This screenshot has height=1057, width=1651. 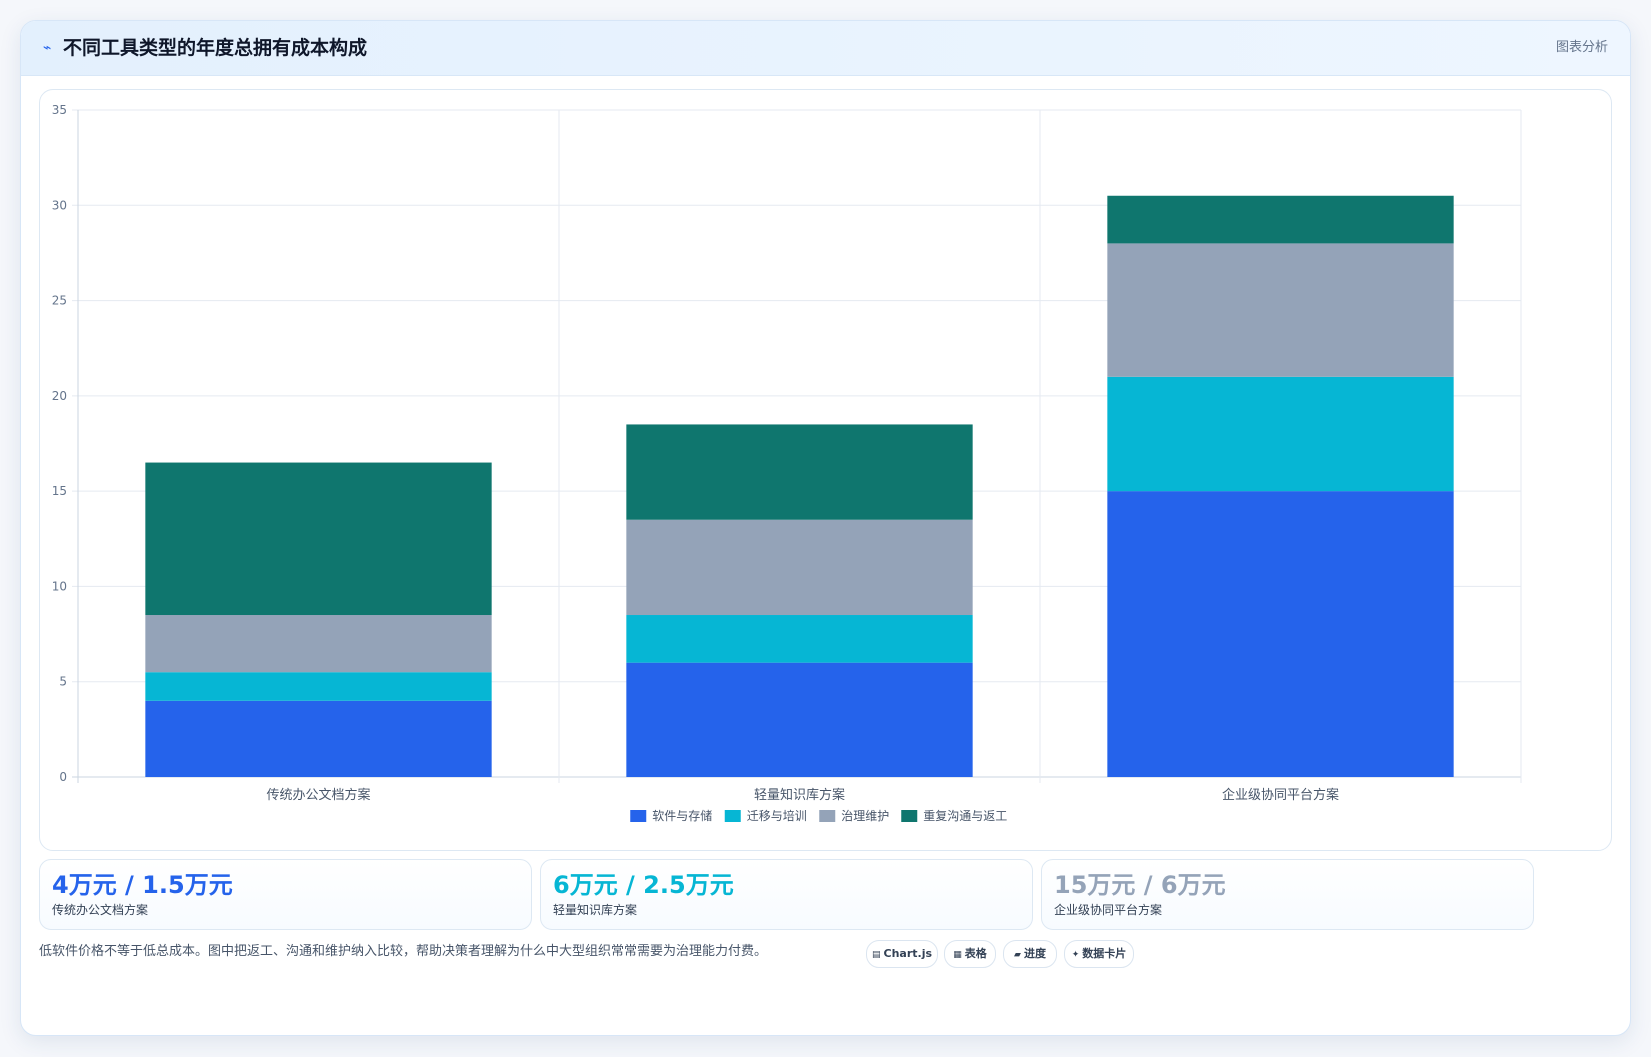 I want to click on chip-progress: ▰ 进度, so click(x=1030, y=954).